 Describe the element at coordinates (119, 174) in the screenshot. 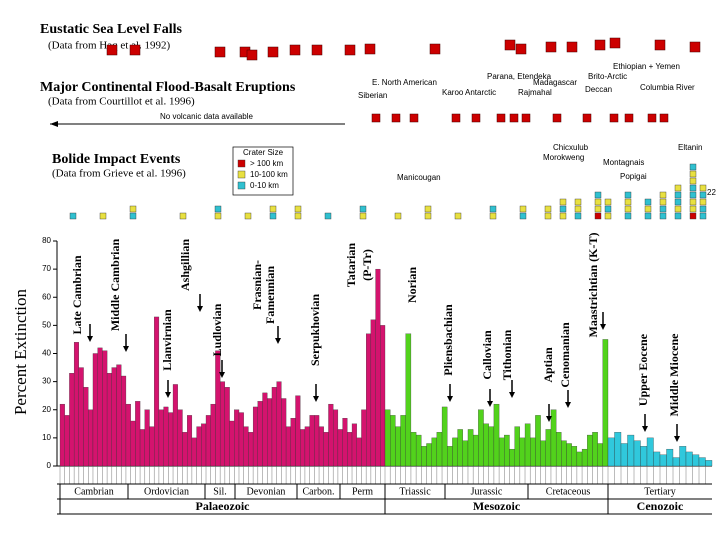

I see `section-source: (Data from Grieve et al. 1996)` at that location.